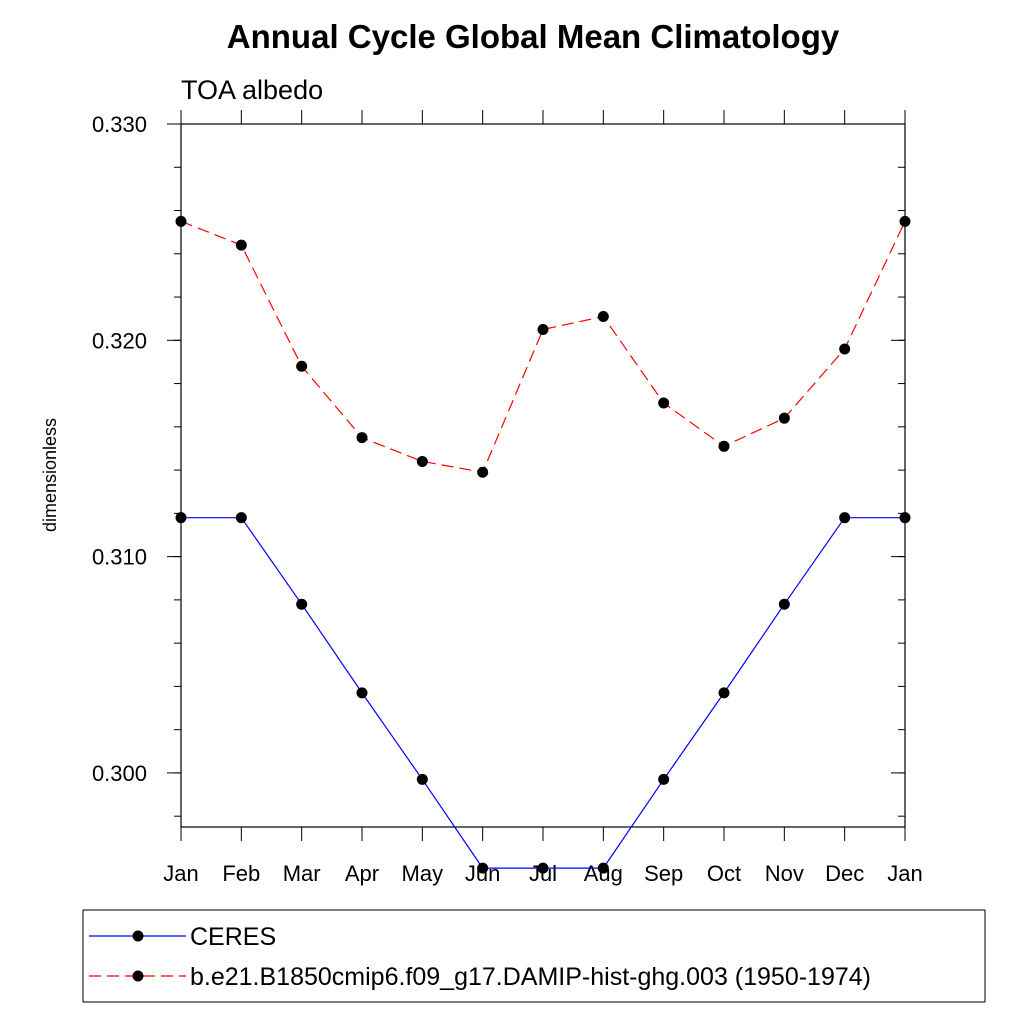 The height and width of the screenshot is (1024, 1024). I want to click on y-tick-label: 0.310, so click(119, 557).